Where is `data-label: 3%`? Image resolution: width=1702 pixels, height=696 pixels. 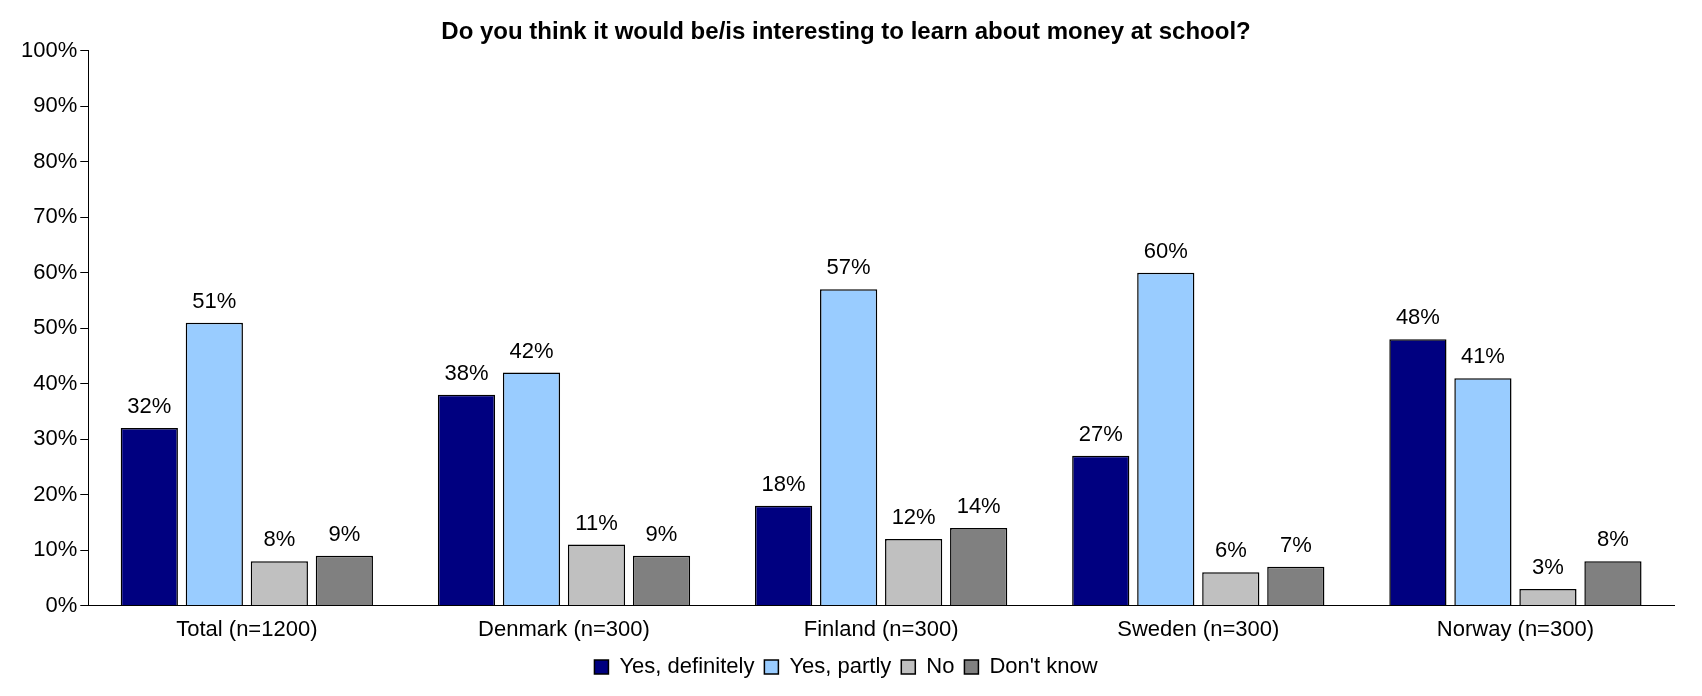 data-label: 3% is located at coordinates (1548, 567).